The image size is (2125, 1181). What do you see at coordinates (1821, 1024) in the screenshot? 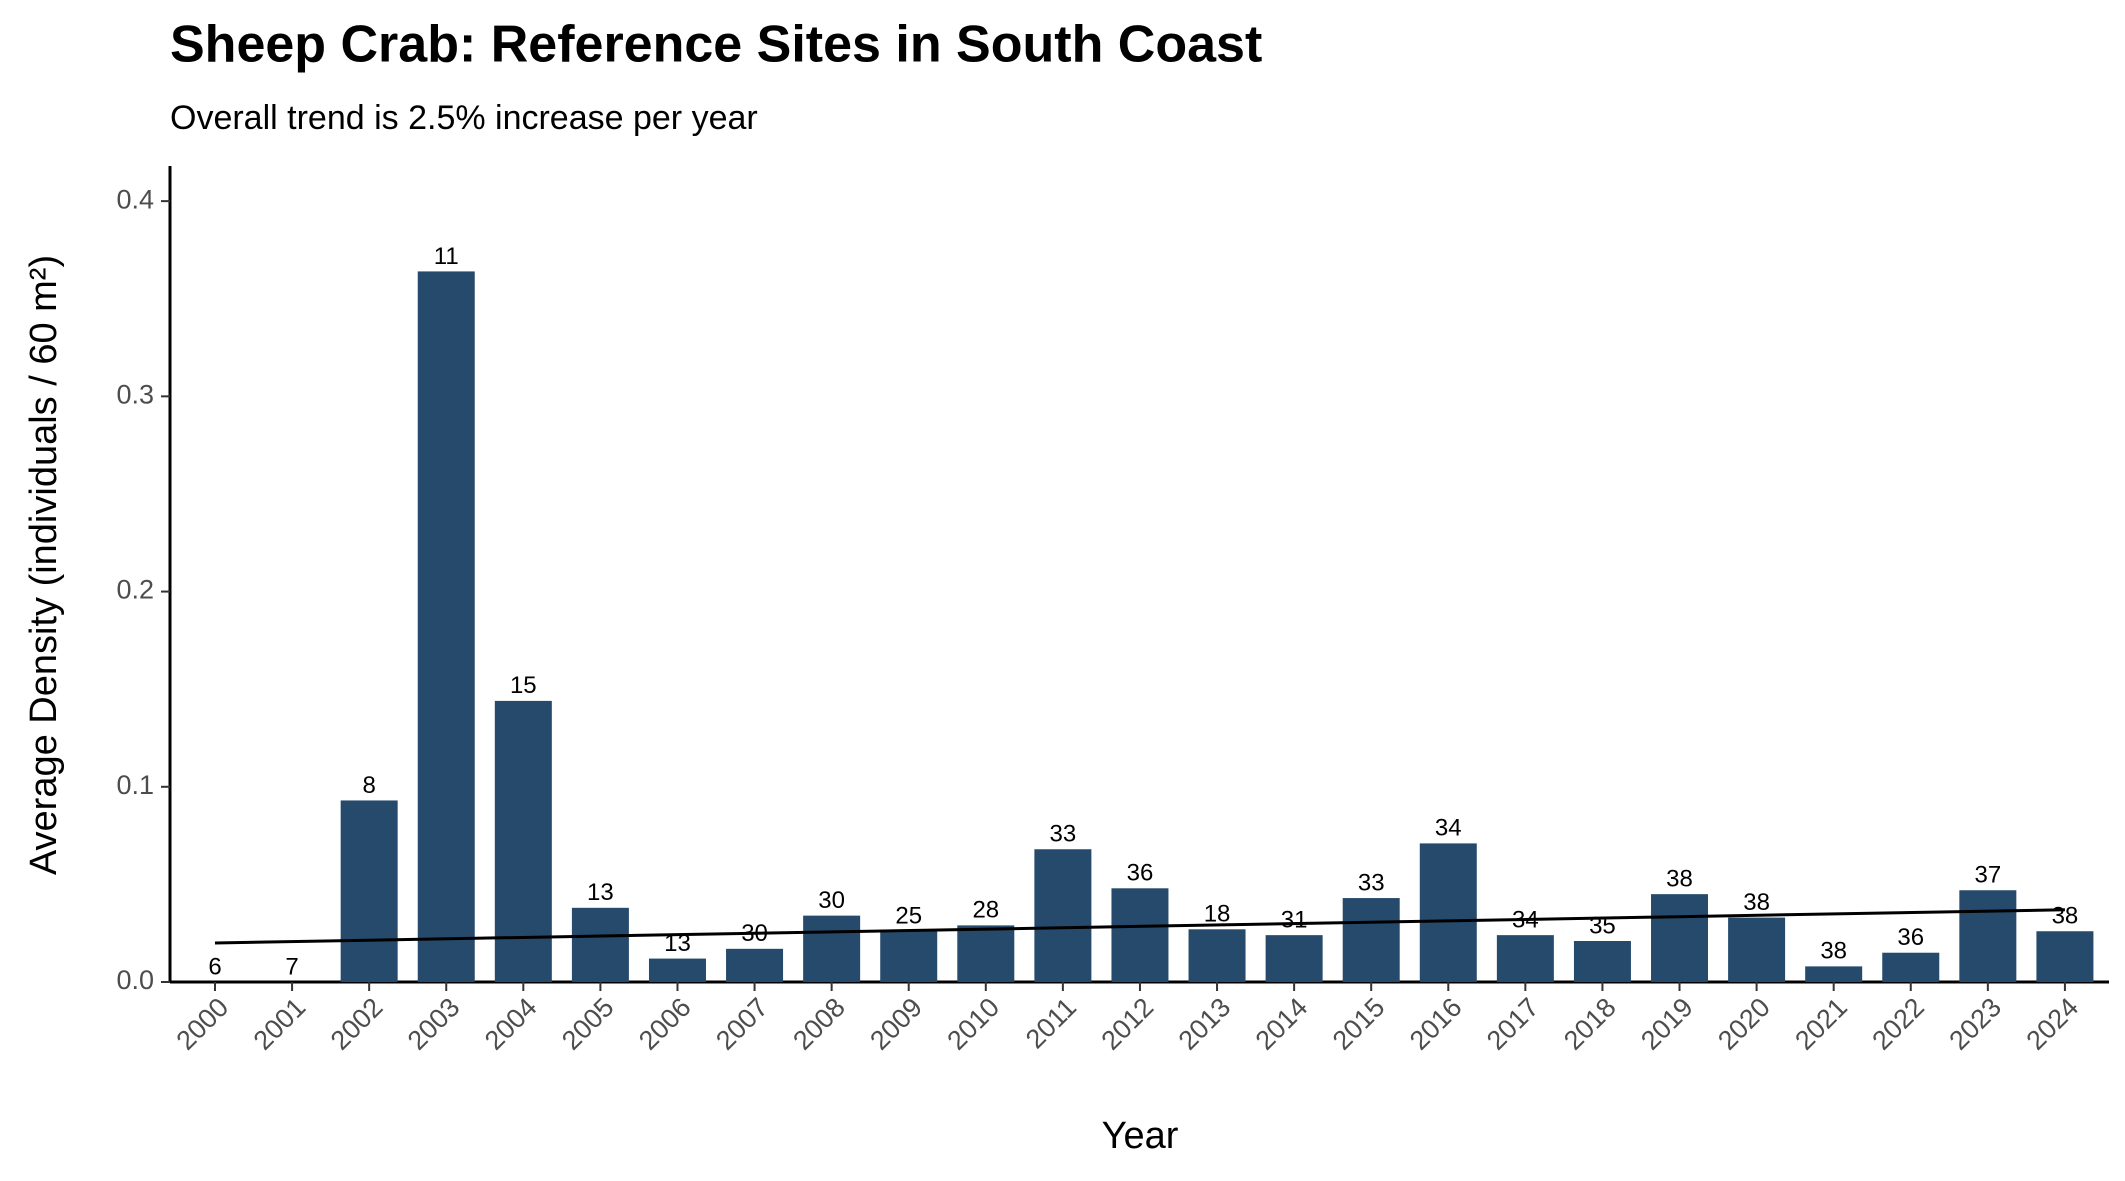
I see `x-tick-label: 2021` at bounding box center [1821, 1024].